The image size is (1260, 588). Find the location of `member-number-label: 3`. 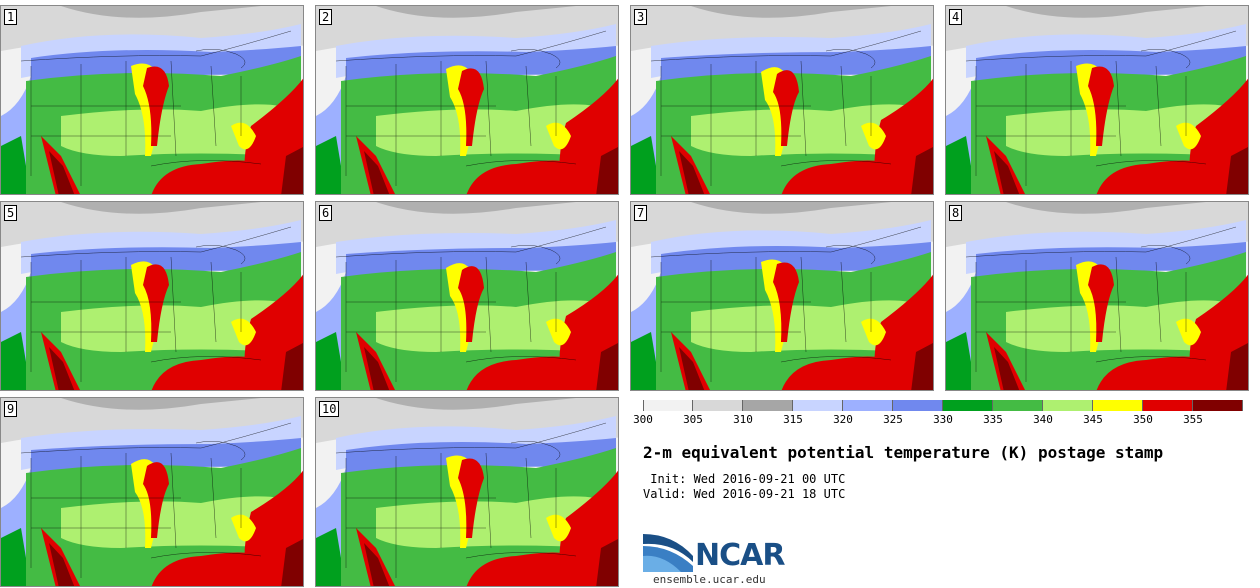

member-number-label: 3 is located at coordinates (641, 17).